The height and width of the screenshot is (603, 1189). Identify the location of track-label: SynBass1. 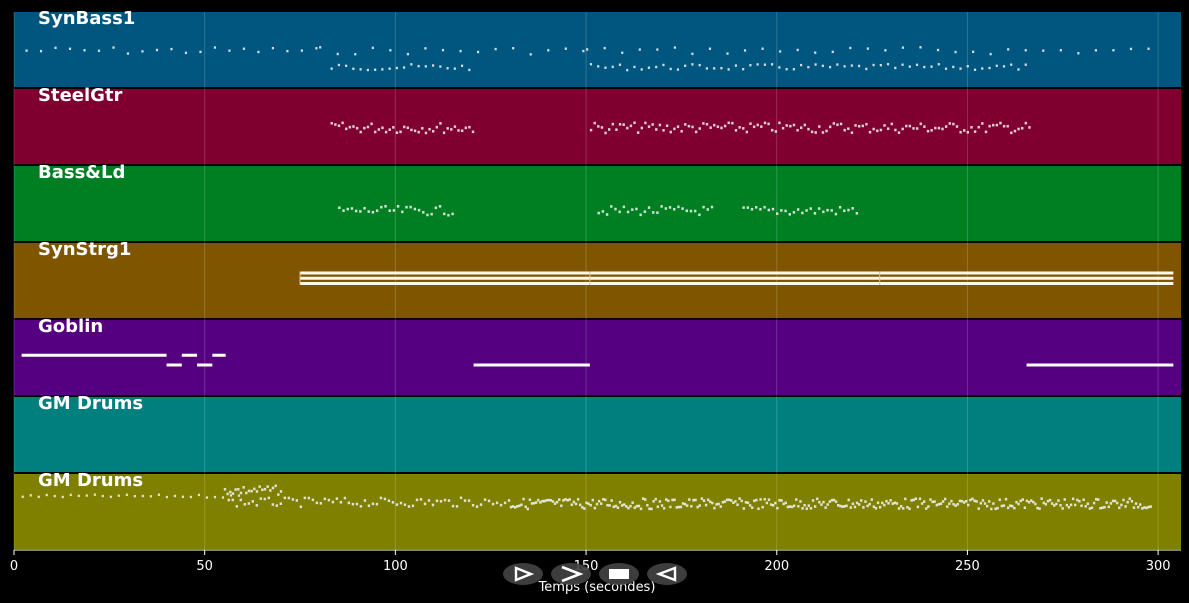
(86, 18).